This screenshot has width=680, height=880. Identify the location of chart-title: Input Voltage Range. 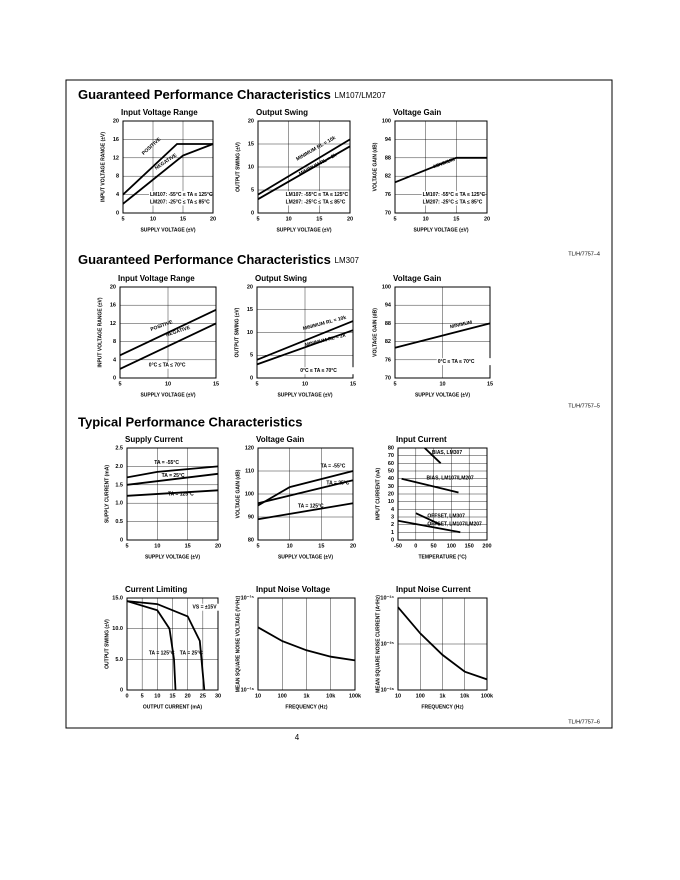
(159, 112).